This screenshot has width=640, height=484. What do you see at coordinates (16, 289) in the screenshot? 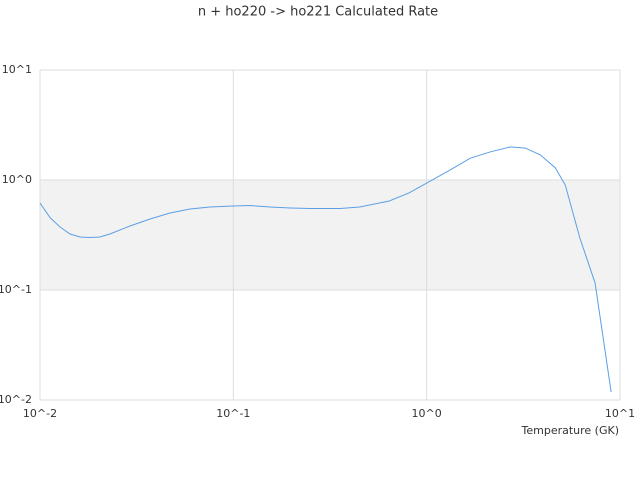
I see `y-tick-label: 10^-1` at bounding box center [16, 289].